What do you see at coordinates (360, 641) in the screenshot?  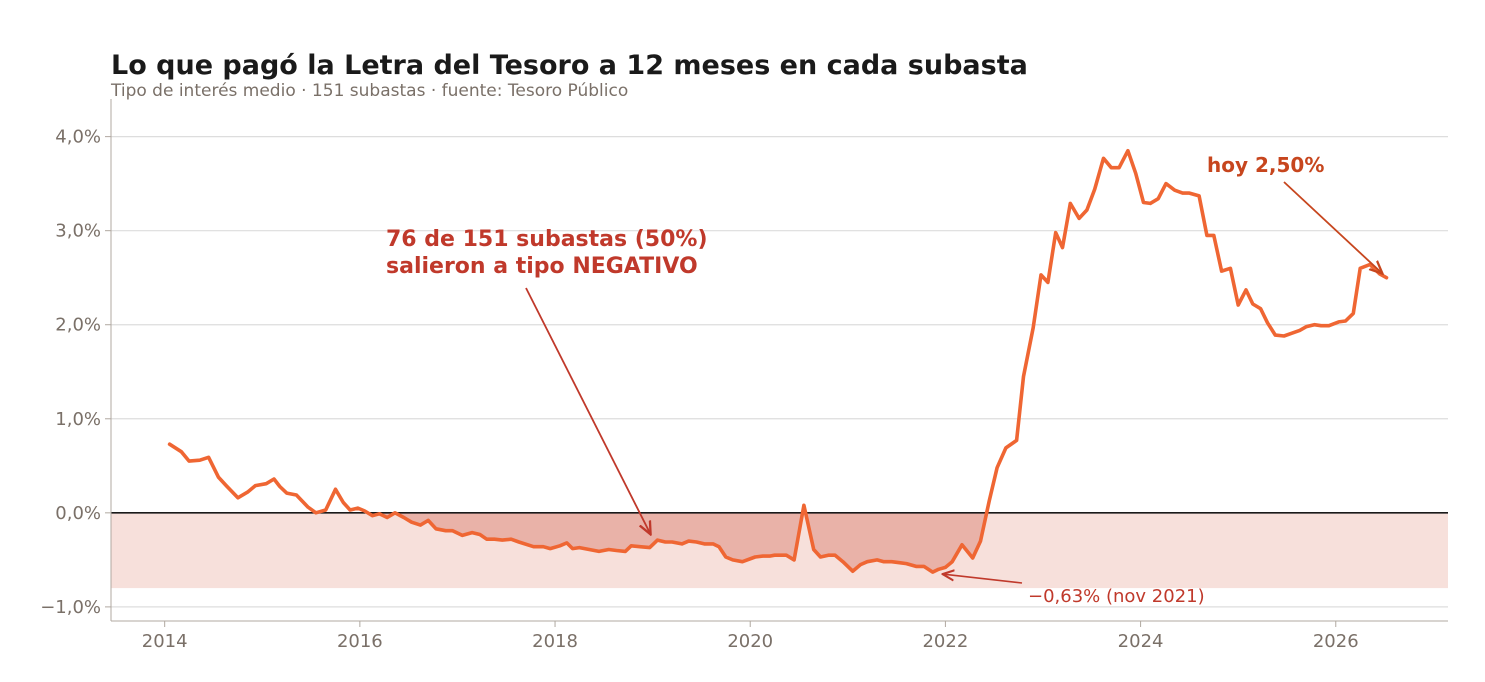 I see `x-tick-label: 2016` at bounding box center [360, 641].